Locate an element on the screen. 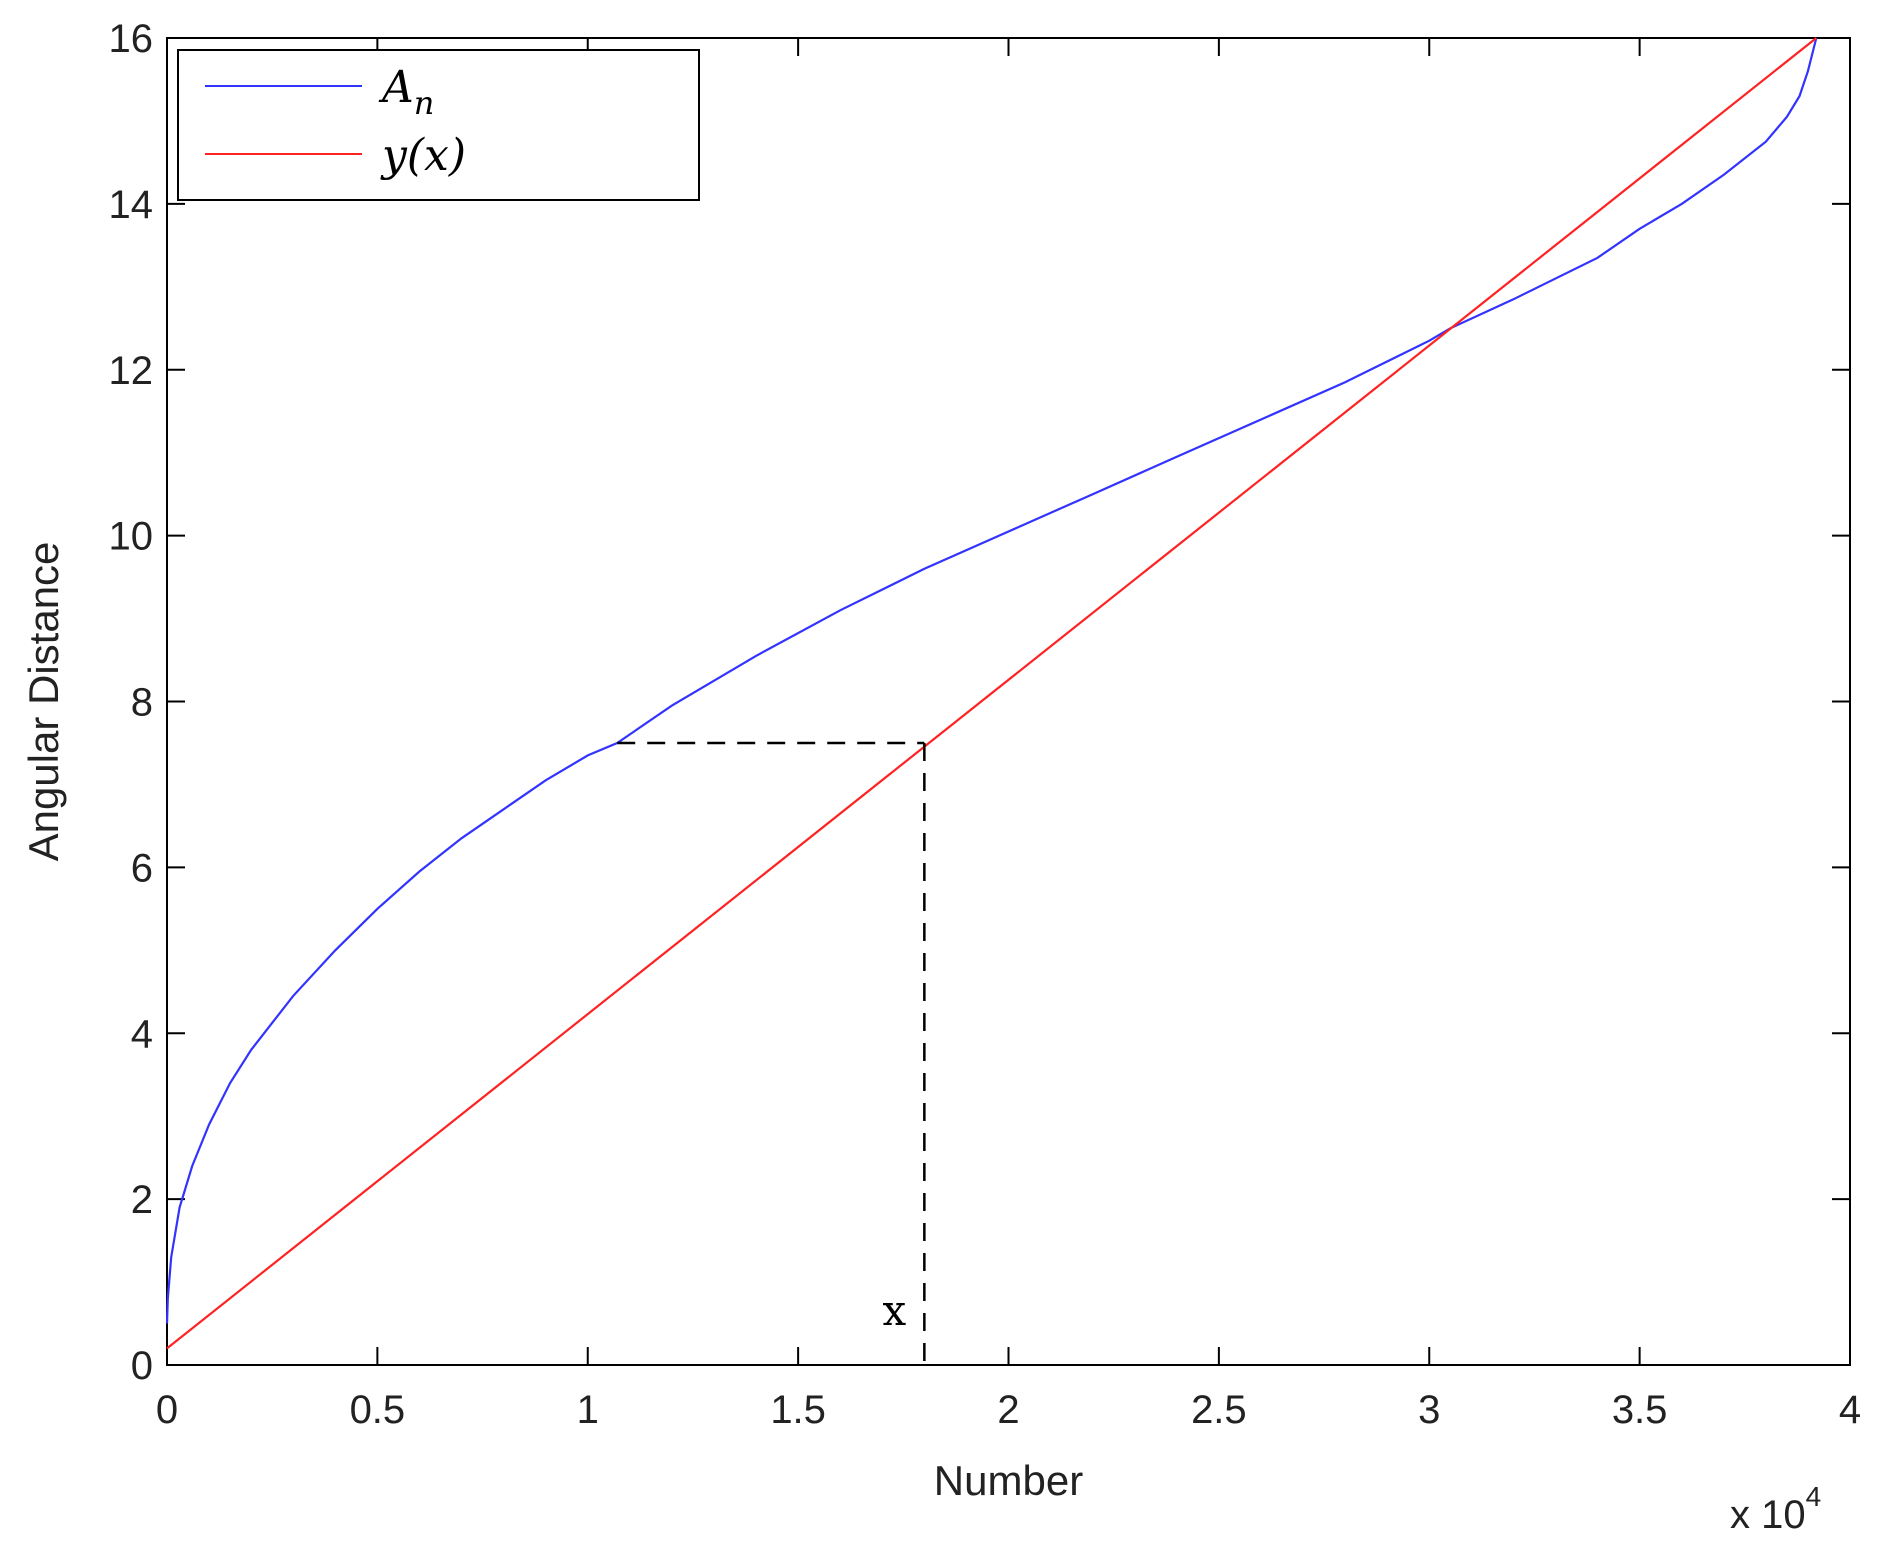 The image size is (1878, 1545). x-tick-label: 4 is located at coordinates (1850, 1410).